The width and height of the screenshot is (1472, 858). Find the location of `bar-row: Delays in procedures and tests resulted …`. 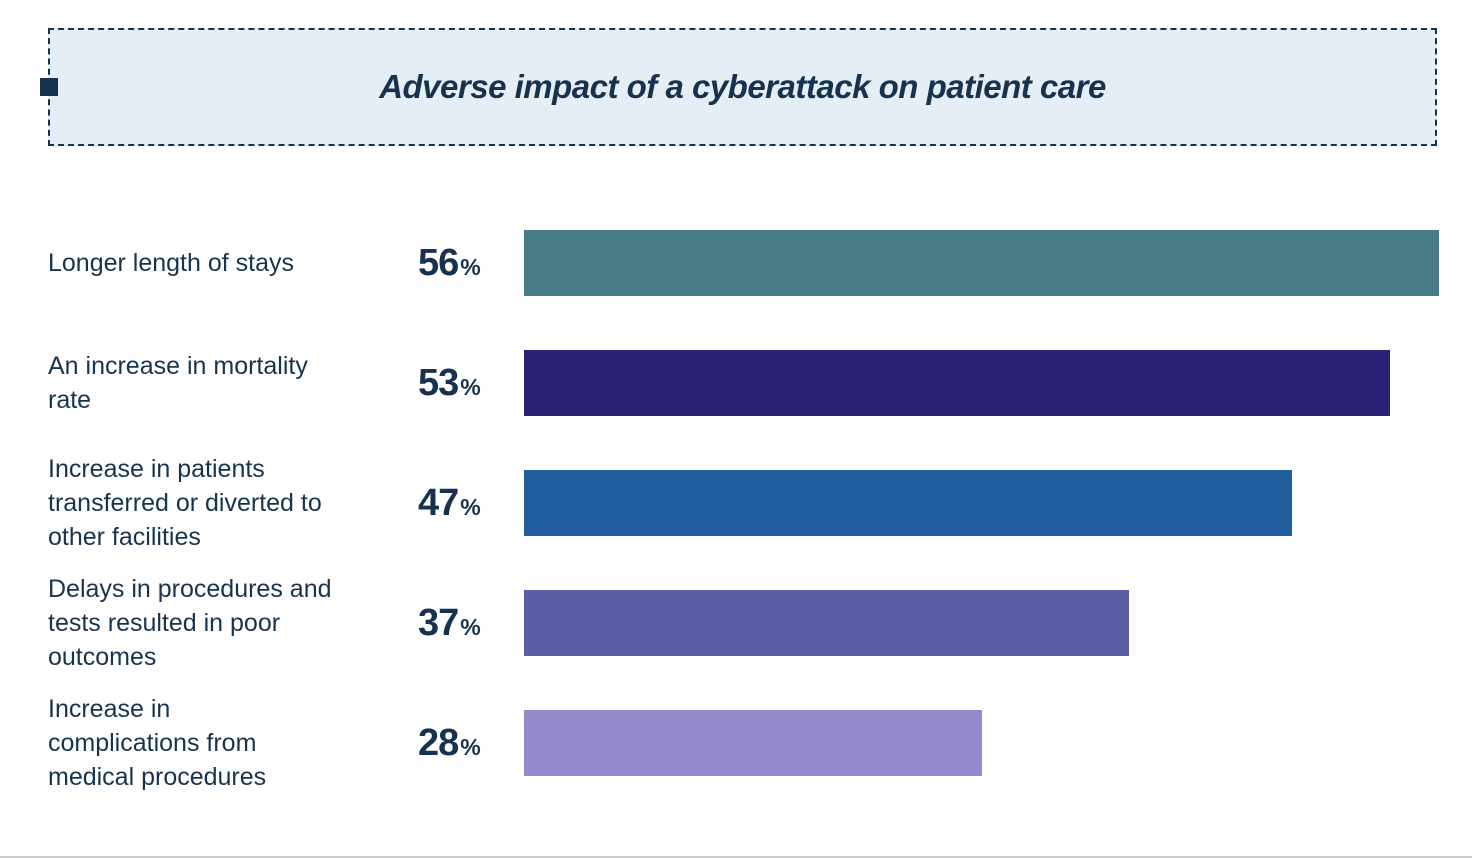

bar-row: Delays in procedures and tests resulted … is located at coordinates (760, 623).